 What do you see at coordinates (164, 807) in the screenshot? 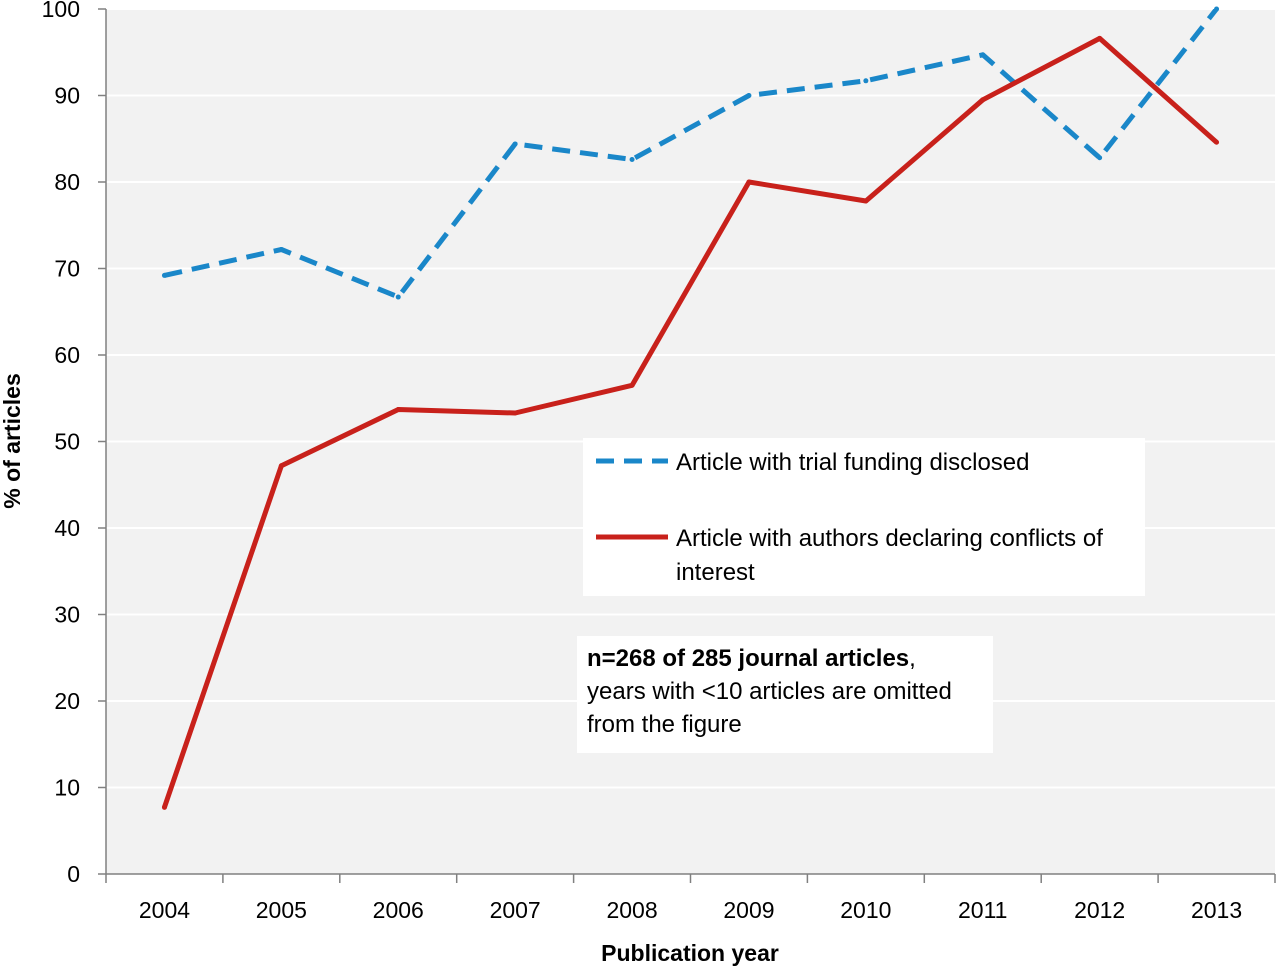
I see `data-point-conflicts-2004` at bounding box center [164, 807].